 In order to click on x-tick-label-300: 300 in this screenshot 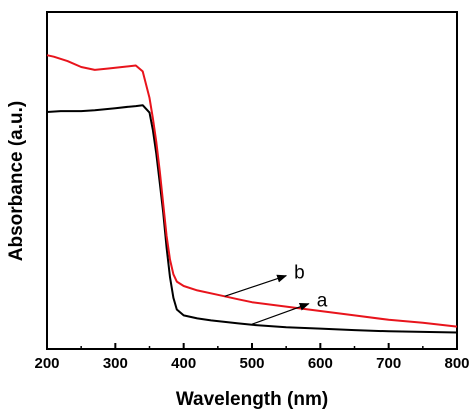, I will do `click(115, 363)`.